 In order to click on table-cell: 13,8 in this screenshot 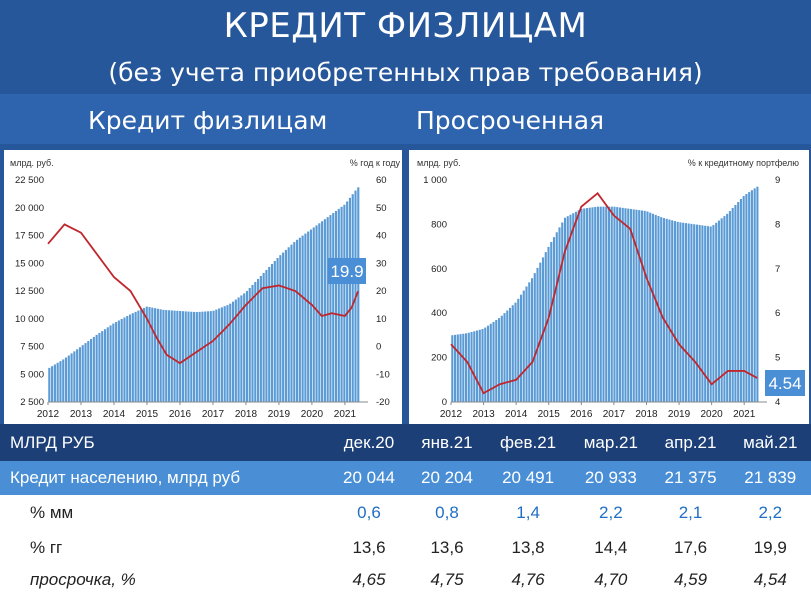, I will do `click(528, 547)`.